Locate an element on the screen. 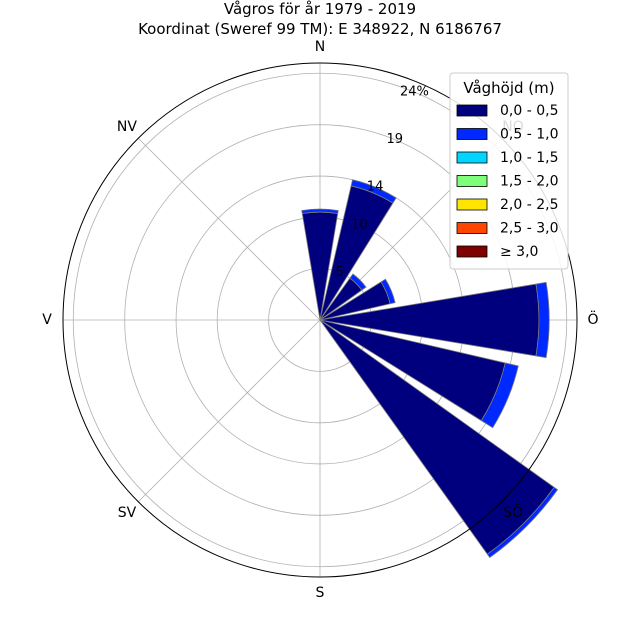 The width and height of the screenshot is (640, 640). radial-tick-label: 10 is located at coordinates (359, 225).